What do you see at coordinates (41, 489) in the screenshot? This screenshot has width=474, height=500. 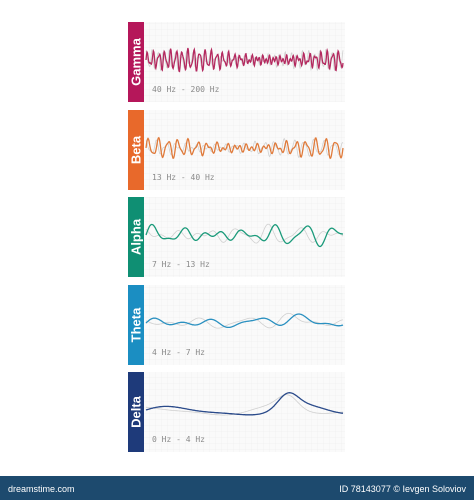 I see `site-name: dreamstime.com` at bounding box center [41, 489].